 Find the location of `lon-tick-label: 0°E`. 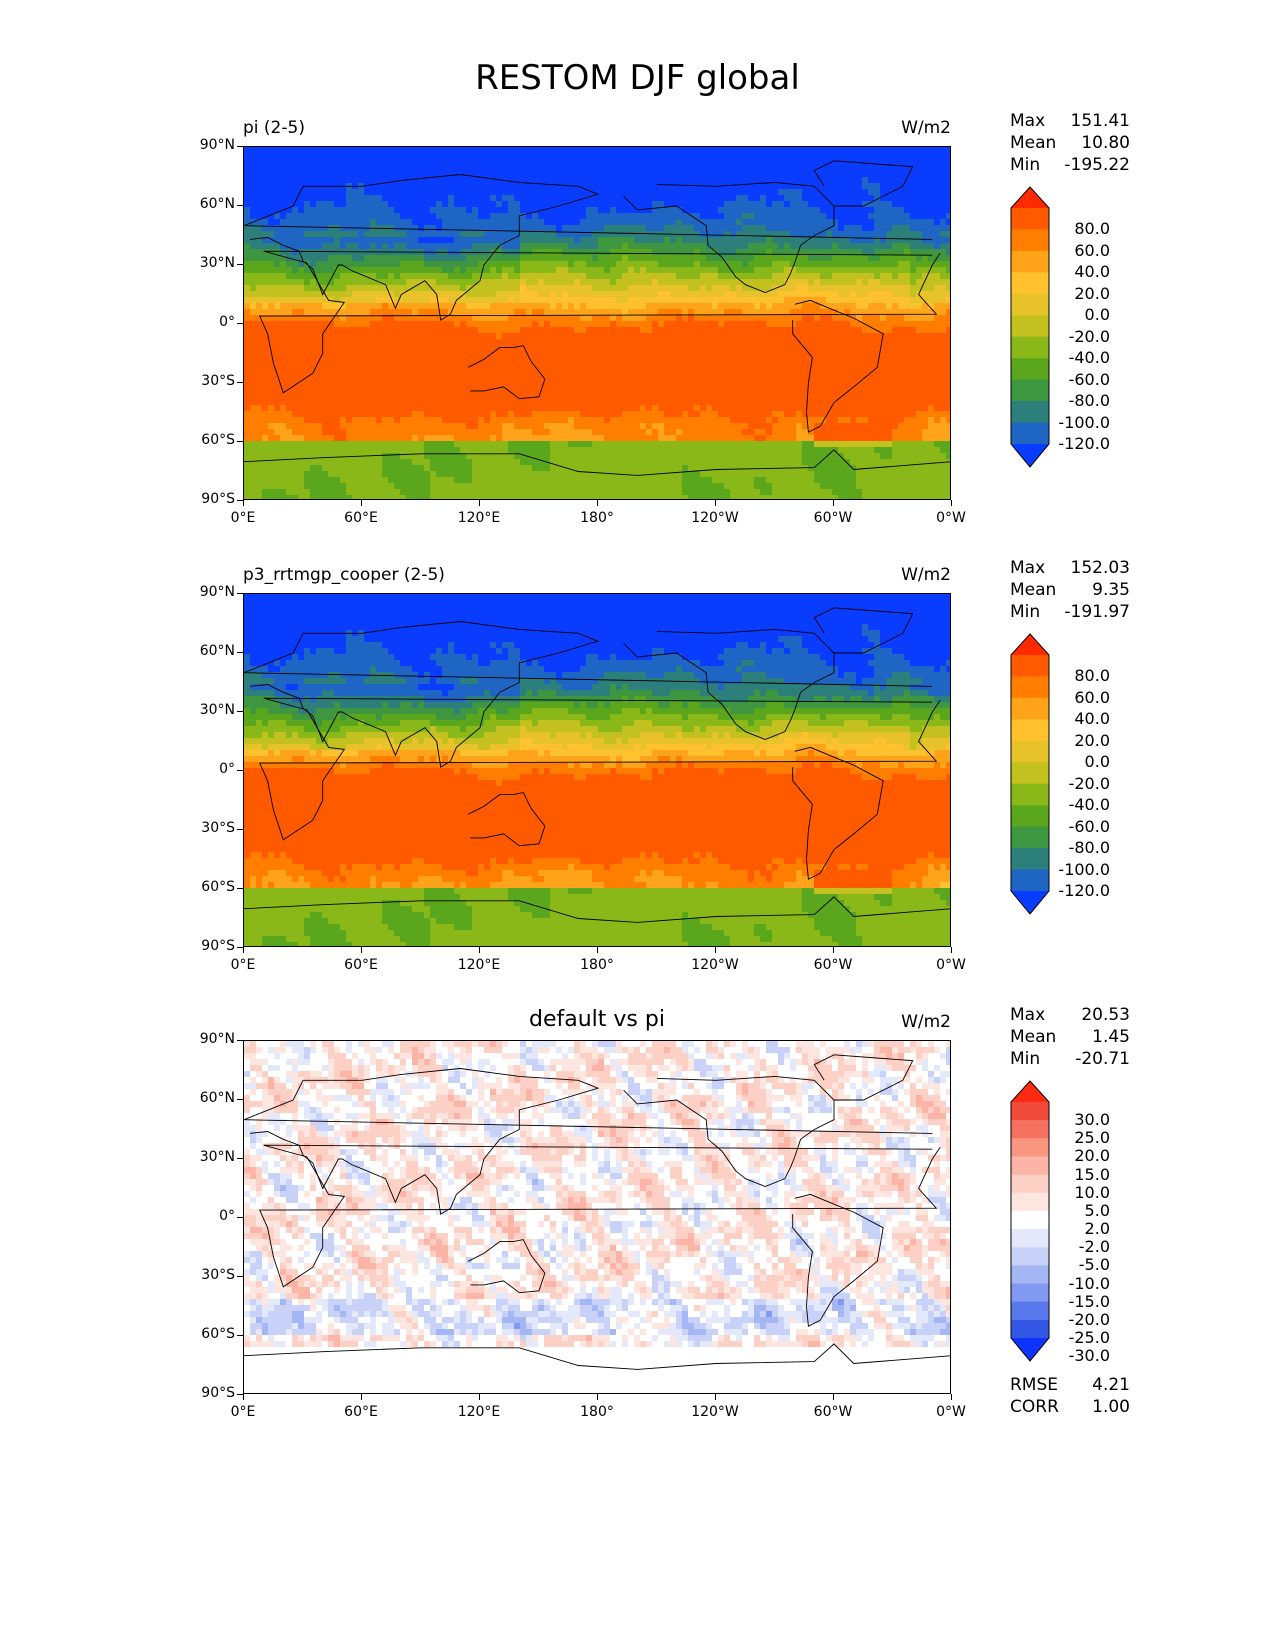

lon-tick-label: 0°E is located at coordinates (243, 518).